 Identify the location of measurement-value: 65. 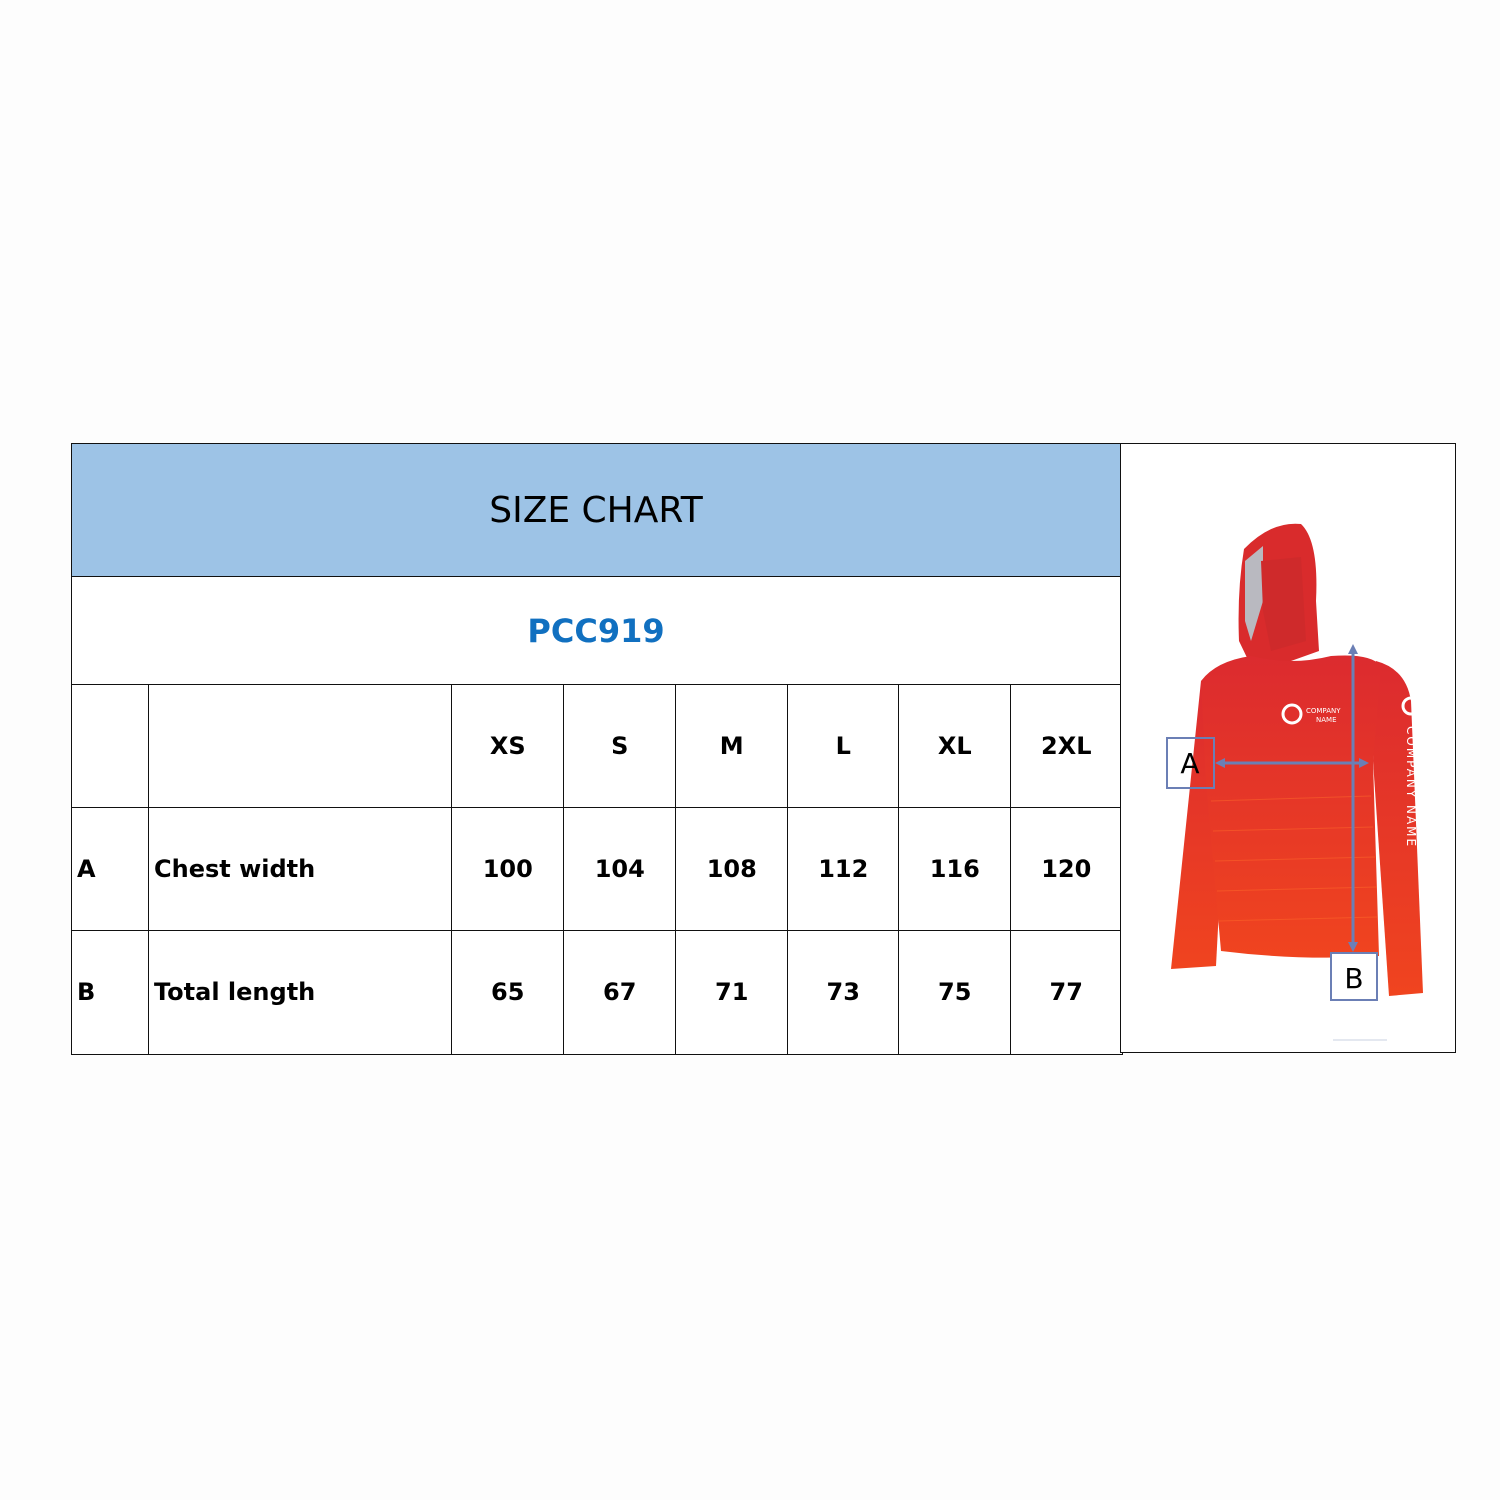
(508, 992).